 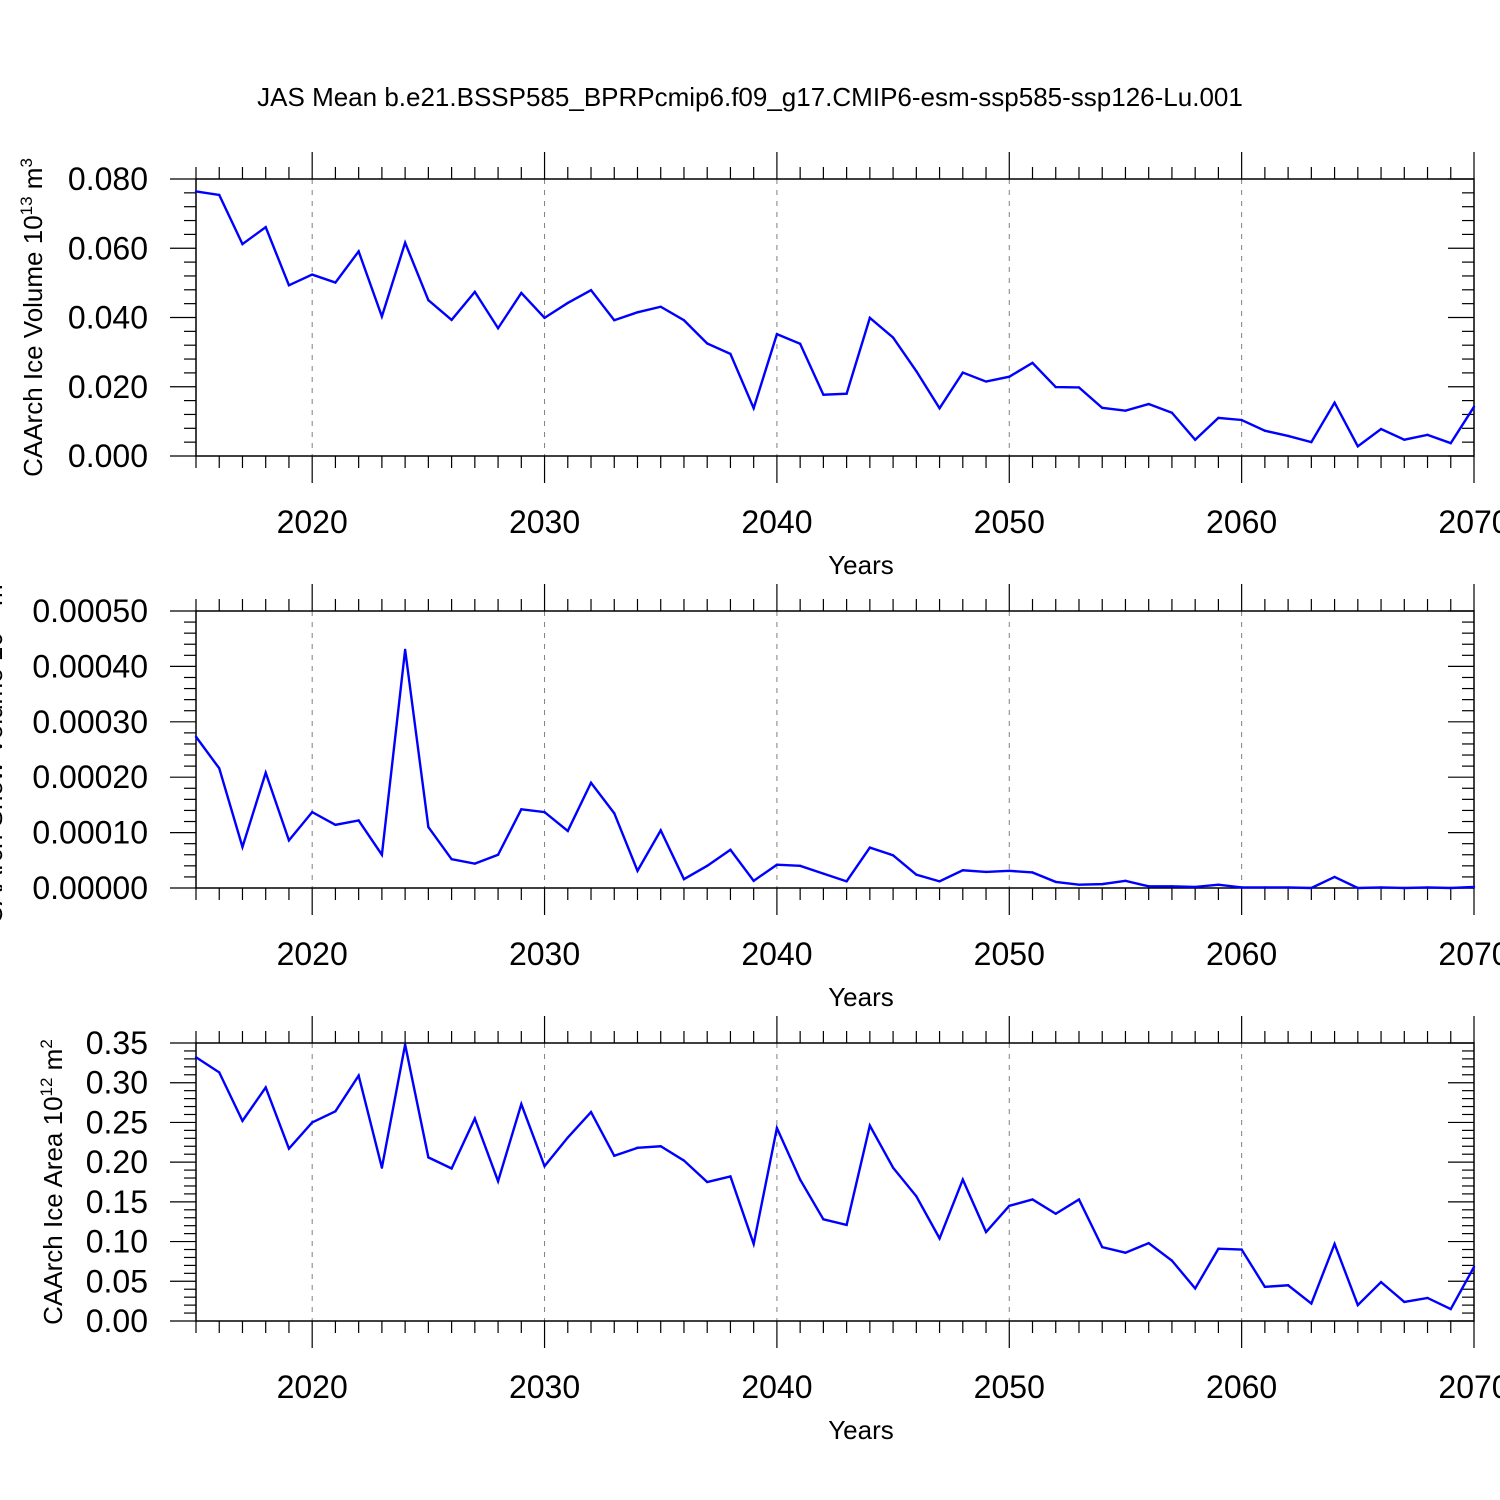 I want to click on y-tick-label: 0.15, so click(x=117, y=1202).